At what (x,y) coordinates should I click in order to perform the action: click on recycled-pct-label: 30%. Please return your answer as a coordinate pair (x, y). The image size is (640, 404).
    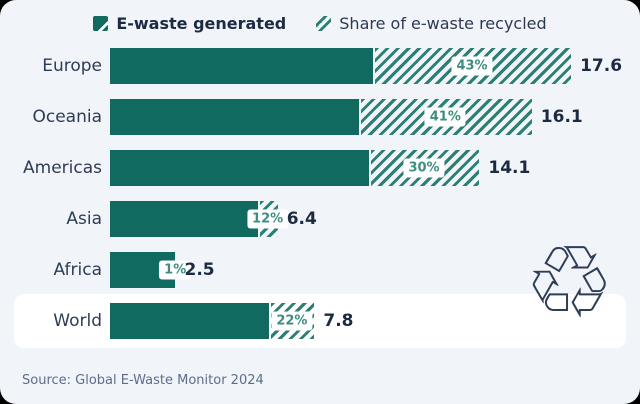
    Looking at the image, I should click on (424, 168).